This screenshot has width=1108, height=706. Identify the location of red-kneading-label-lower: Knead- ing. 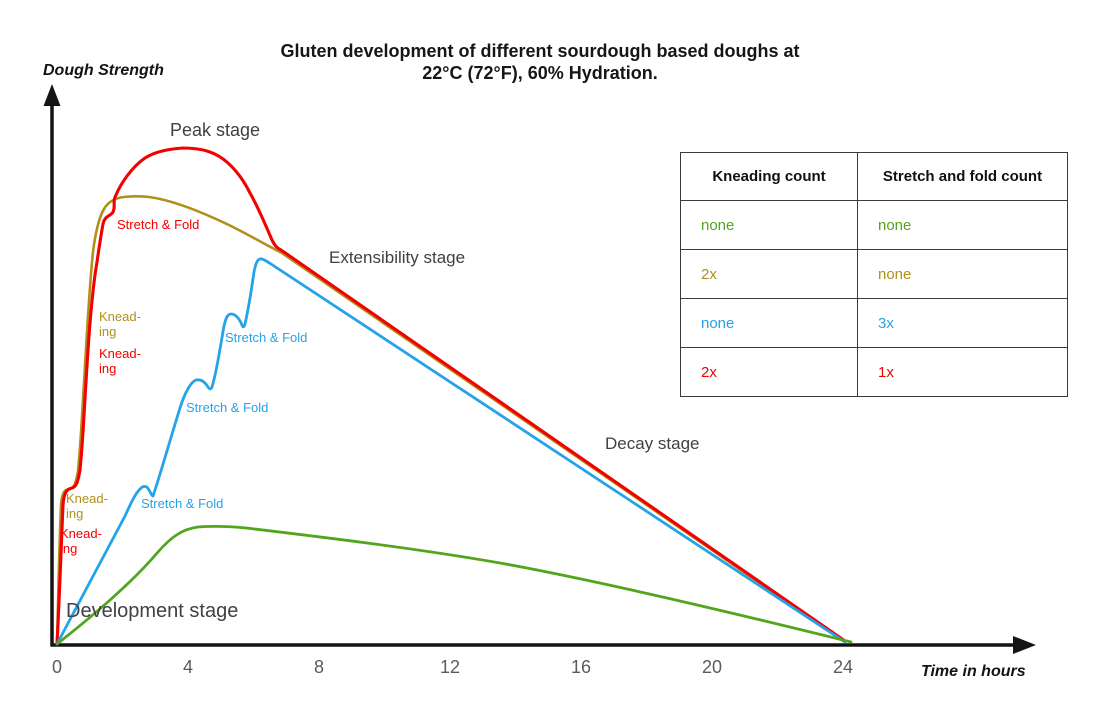
(81, 541).